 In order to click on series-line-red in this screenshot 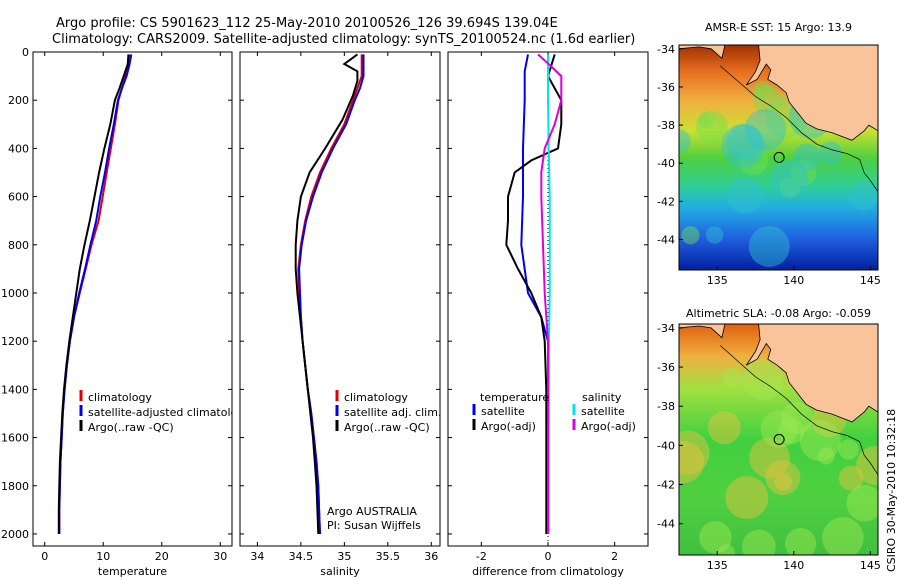, I will do `click(330, 294)`.